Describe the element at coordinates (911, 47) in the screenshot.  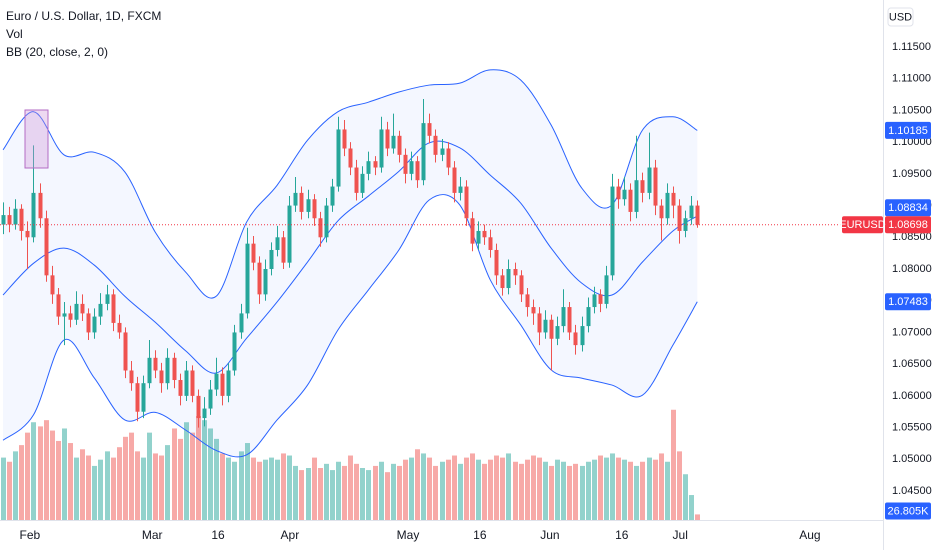
I see `y-tick-label: 1.11500` at that location.